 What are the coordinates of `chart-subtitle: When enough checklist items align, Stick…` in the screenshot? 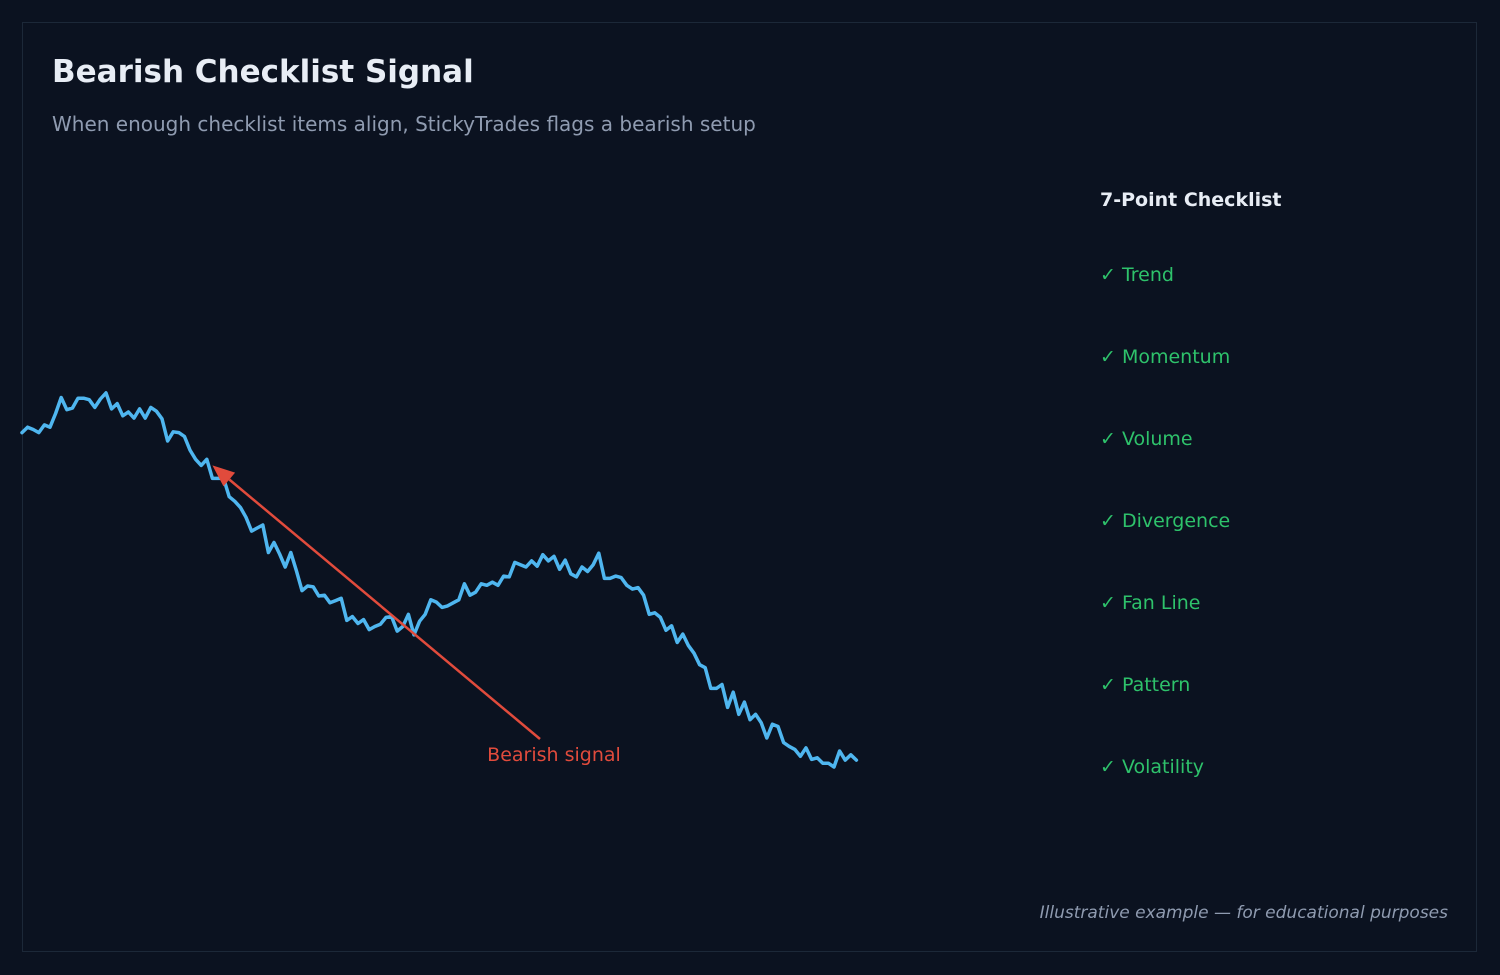 It's located at (404, 124).